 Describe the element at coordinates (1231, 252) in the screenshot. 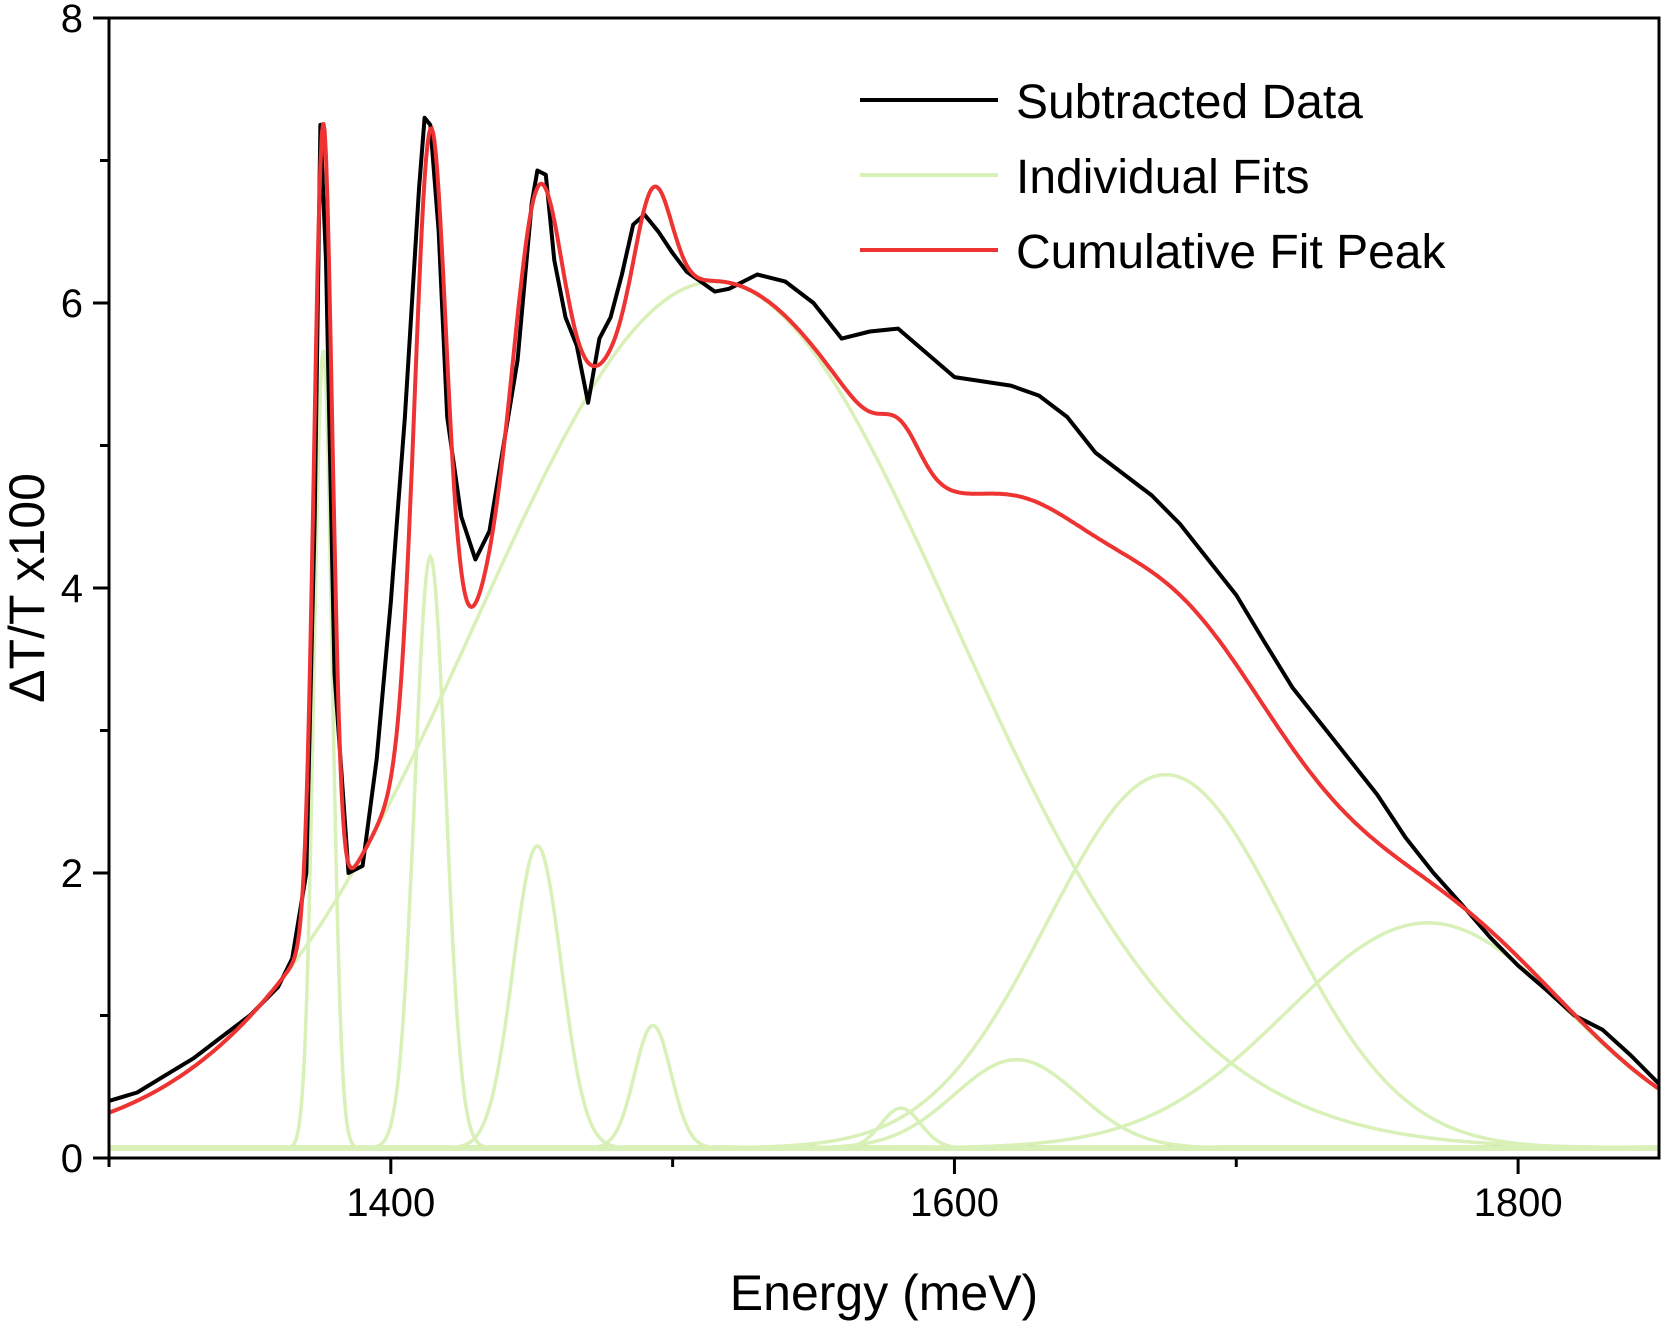

I see `legend-label-cumulative-fit: Cumulative Fit Peak` at that location.